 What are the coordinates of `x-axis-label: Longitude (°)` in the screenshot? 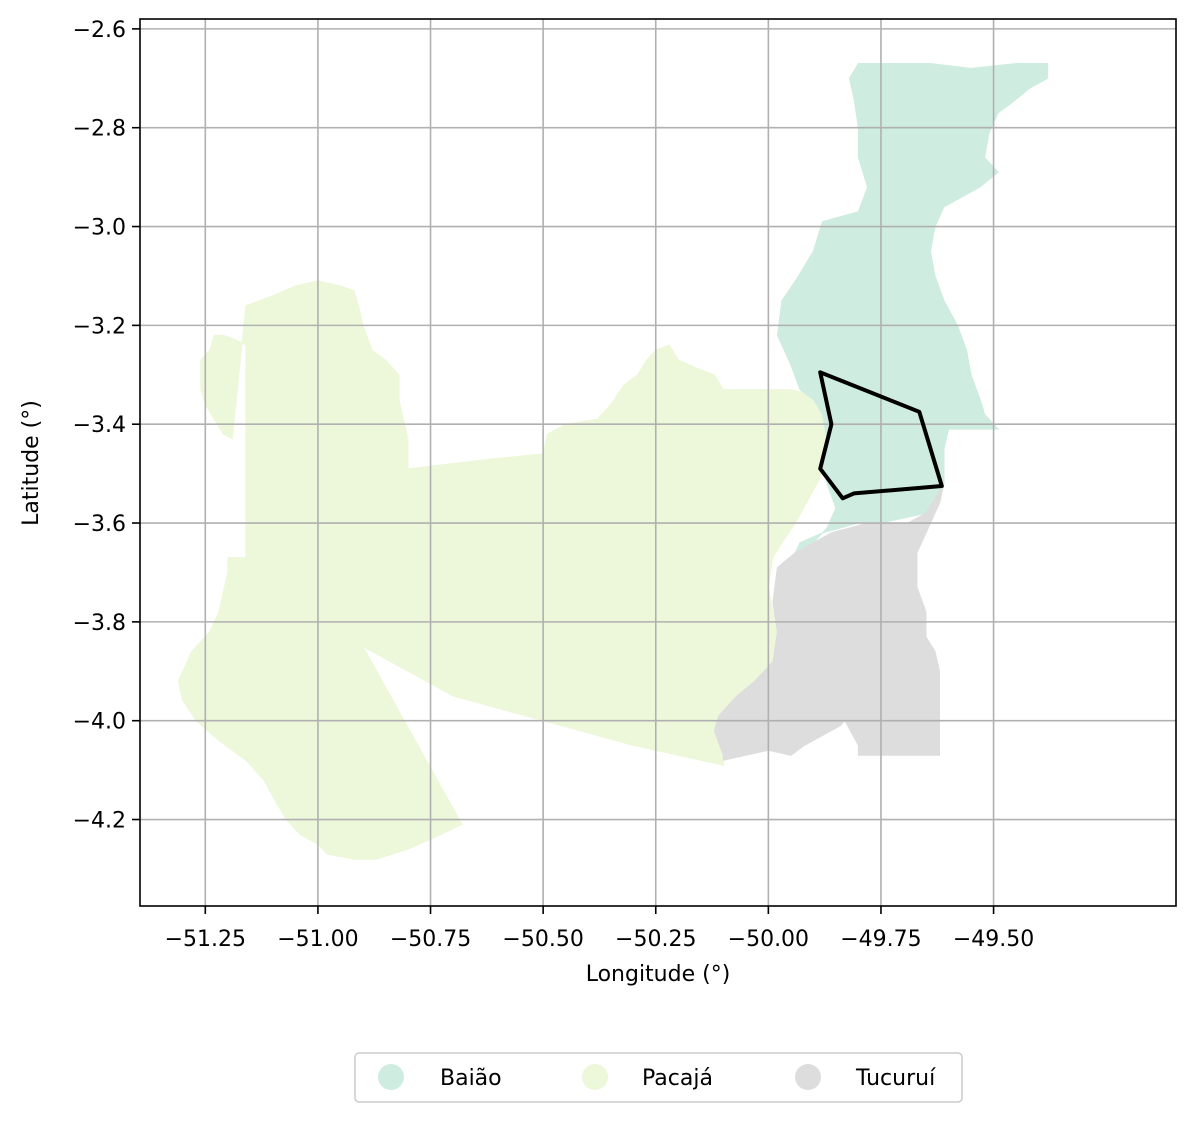 It's located at (658, 974).